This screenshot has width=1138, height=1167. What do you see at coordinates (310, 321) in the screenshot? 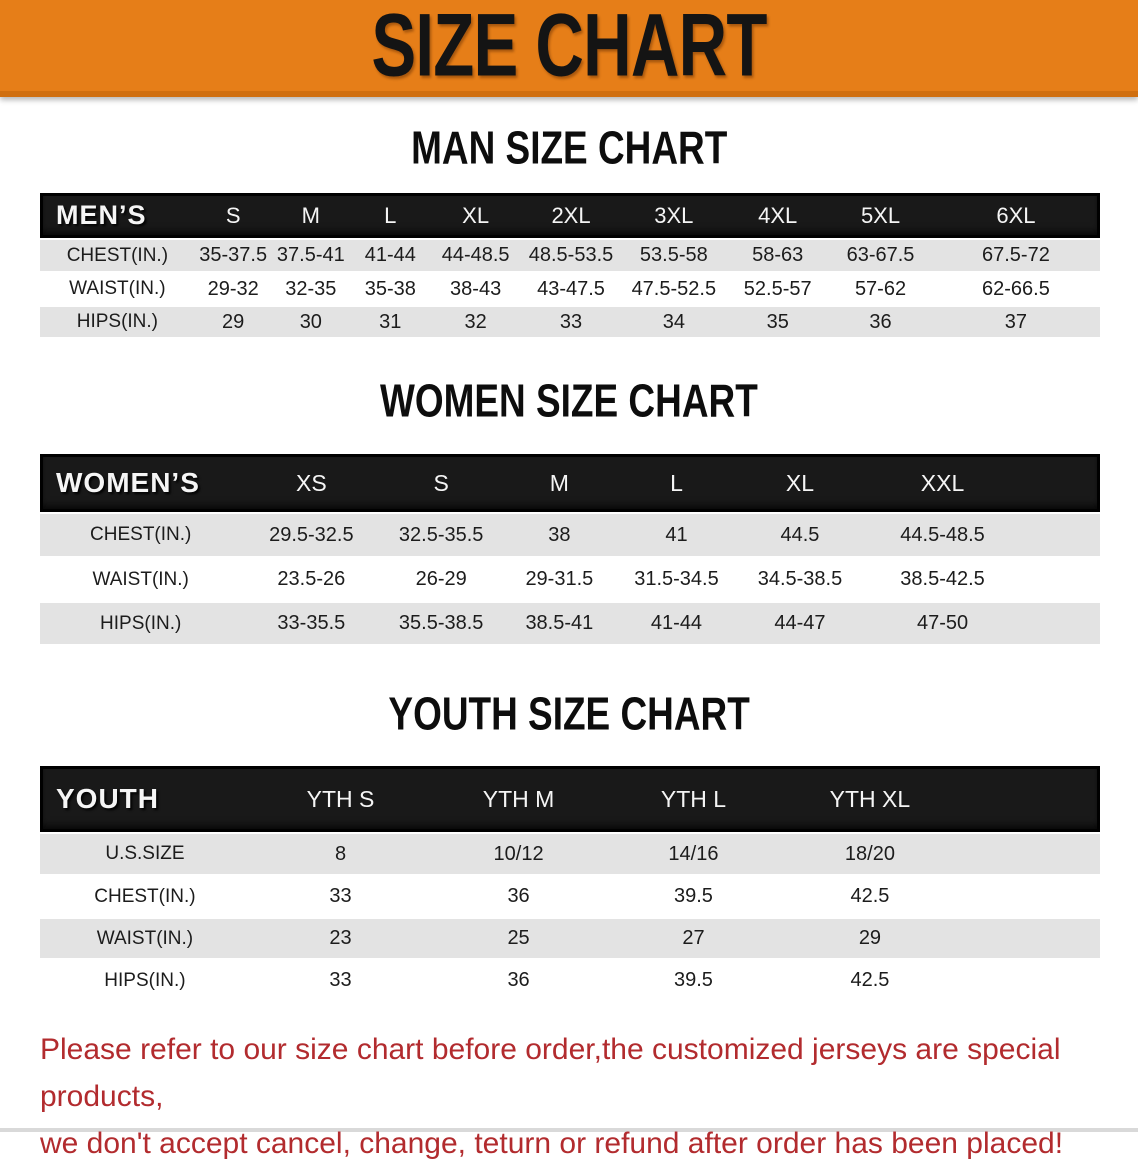
I see `value-cell: 30` at bounding box center [310, 321].